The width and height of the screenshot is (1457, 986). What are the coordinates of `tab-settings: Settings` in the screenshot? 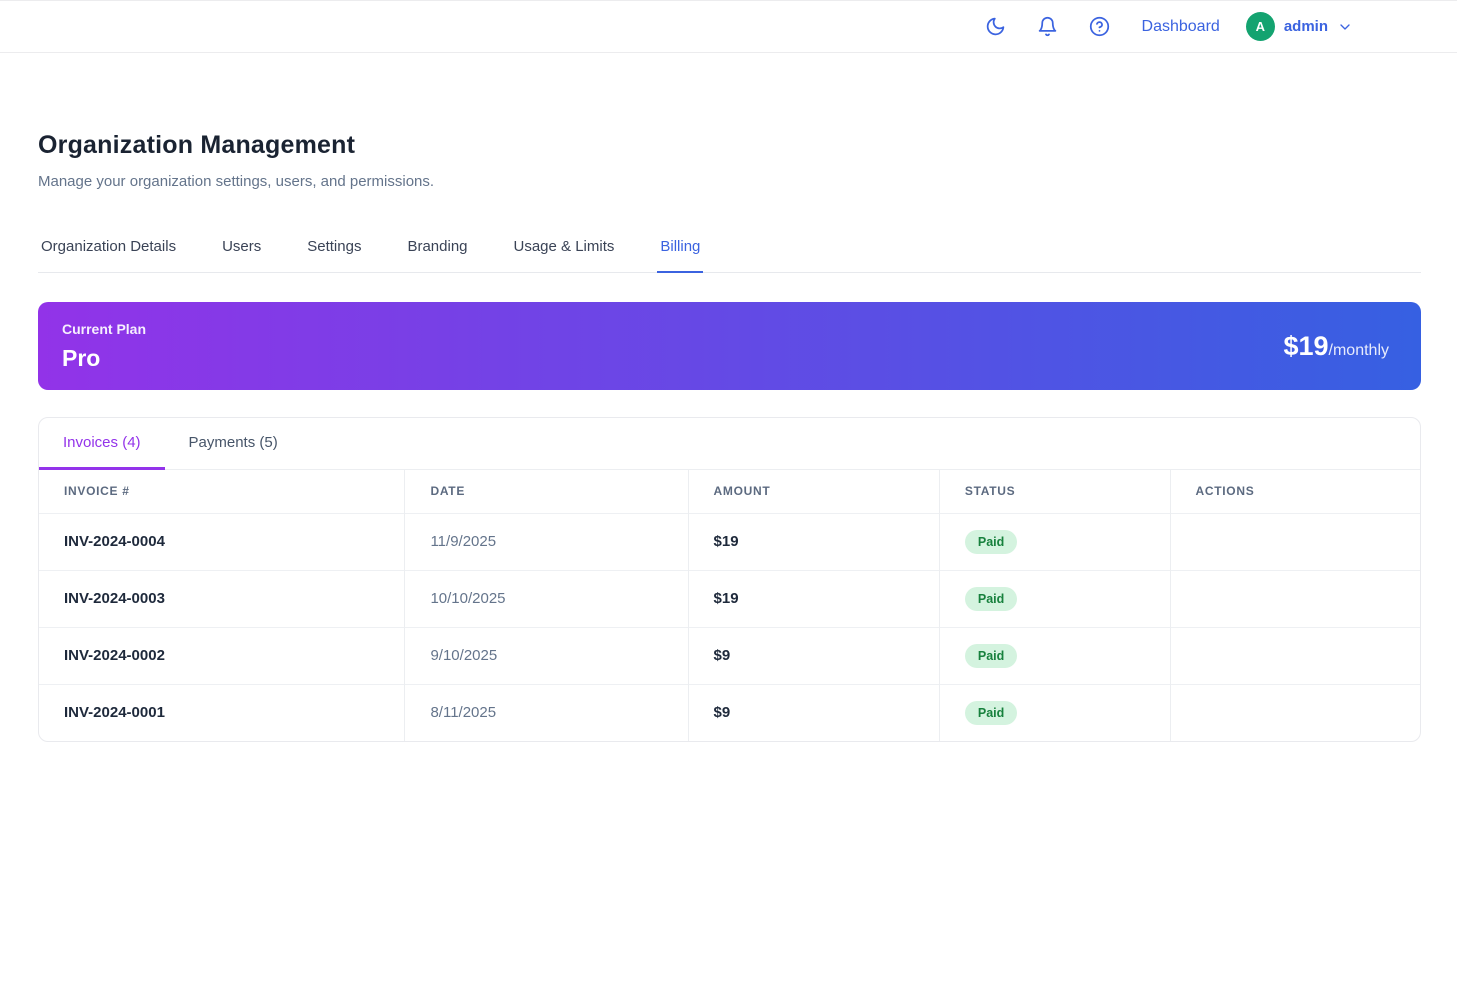 It's located at (334, 253).